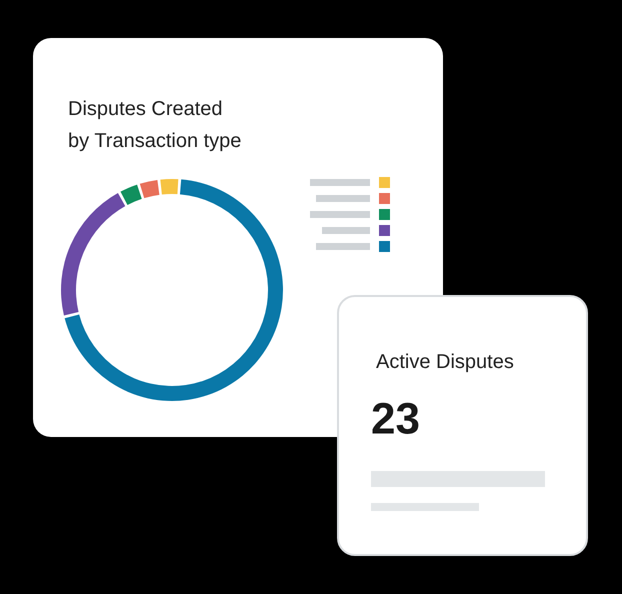 The width and height of the screenshot is (622, 594). What do you see at coordinates (395, 419) in the screenshot?
I see `text: 23` at bounding box center [395, 419].